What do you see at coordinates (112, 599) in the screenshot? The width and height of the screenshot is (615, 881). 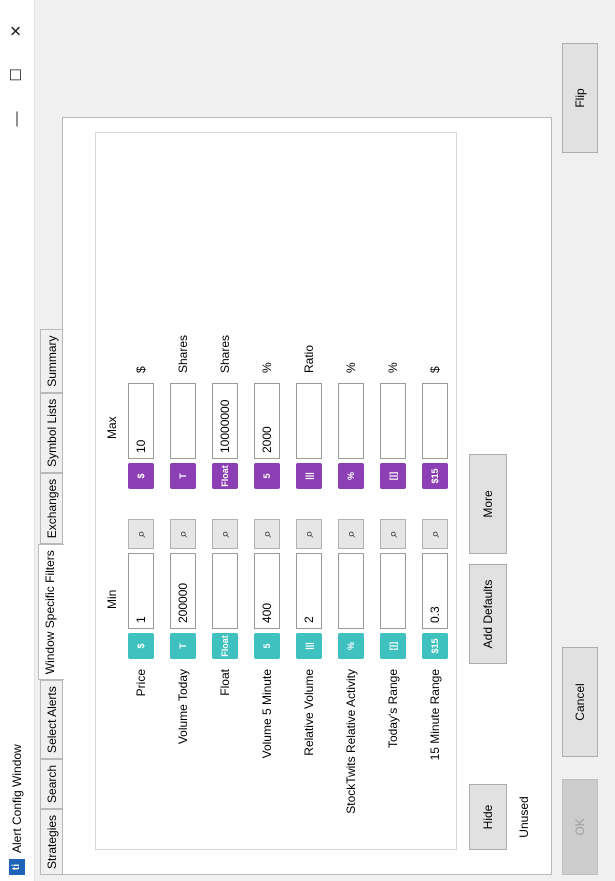 I see `min-column-header: Min` at bounding box center [112, 599].